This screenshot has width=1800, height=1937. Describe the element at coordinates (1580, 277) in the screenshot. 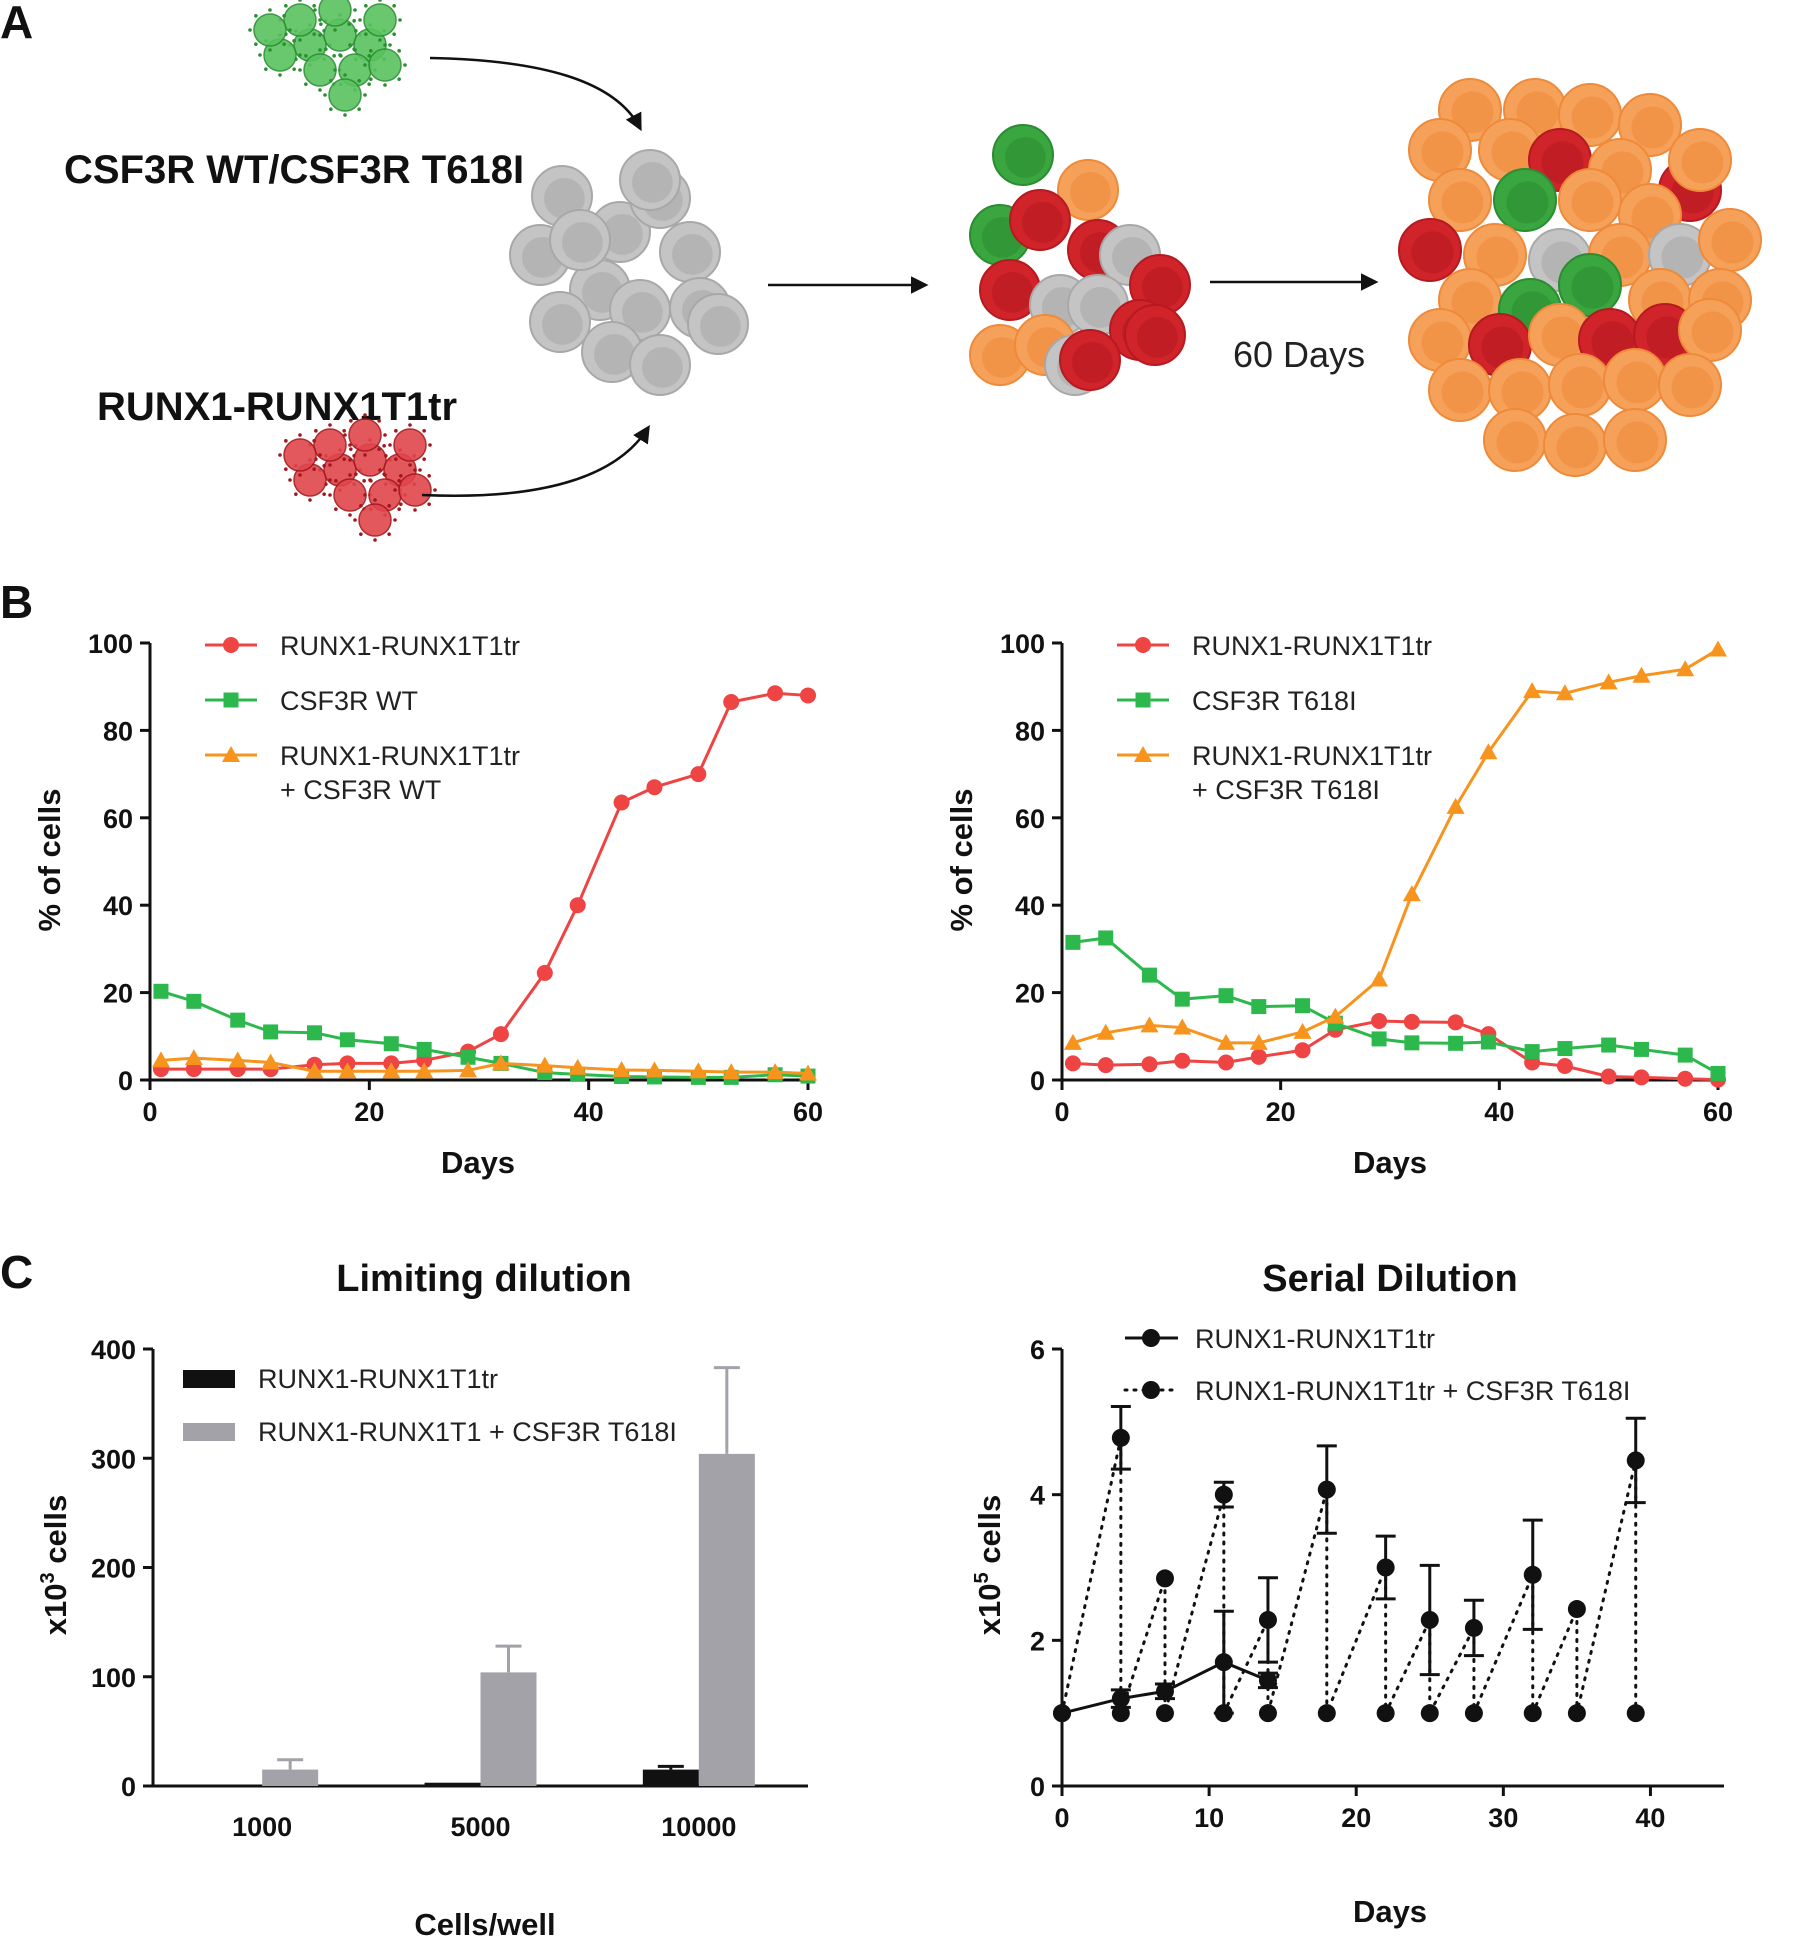

I see `expanded-cell-cluster` at that location.